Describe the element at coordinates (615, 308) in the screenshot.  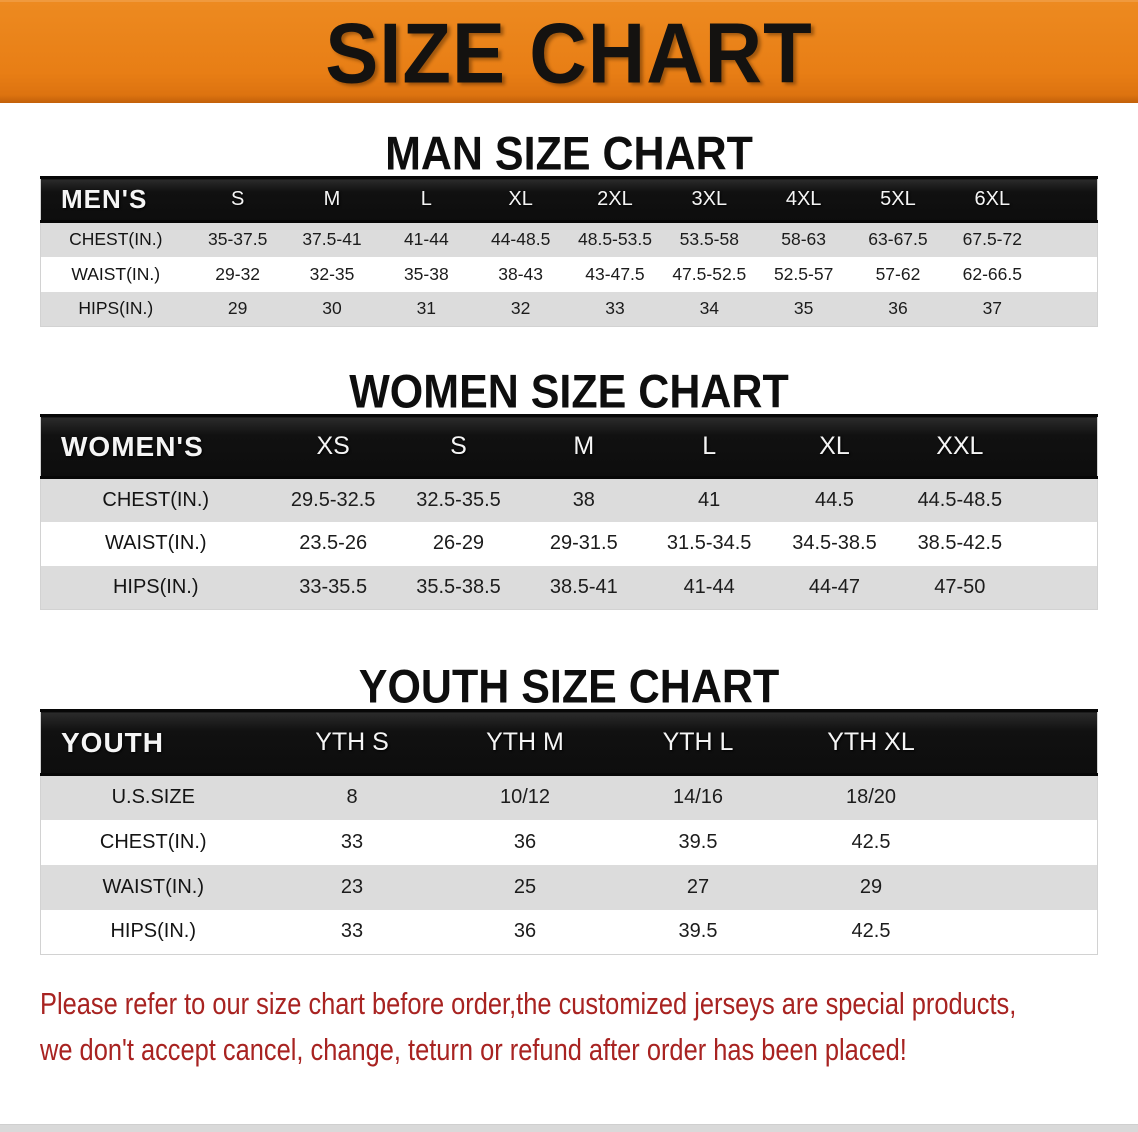
I see `size-value-cell: 33` at that location.